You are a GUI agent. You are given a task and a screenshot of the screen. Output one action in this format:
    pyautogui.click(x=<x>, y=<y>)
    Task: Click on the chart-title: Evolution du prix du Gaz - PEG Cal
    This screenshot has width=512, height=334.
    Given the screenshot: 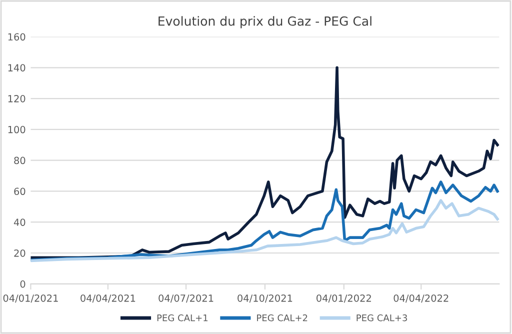 What is the action you would take?
    pyautogui.click(x=265, y=22)
    